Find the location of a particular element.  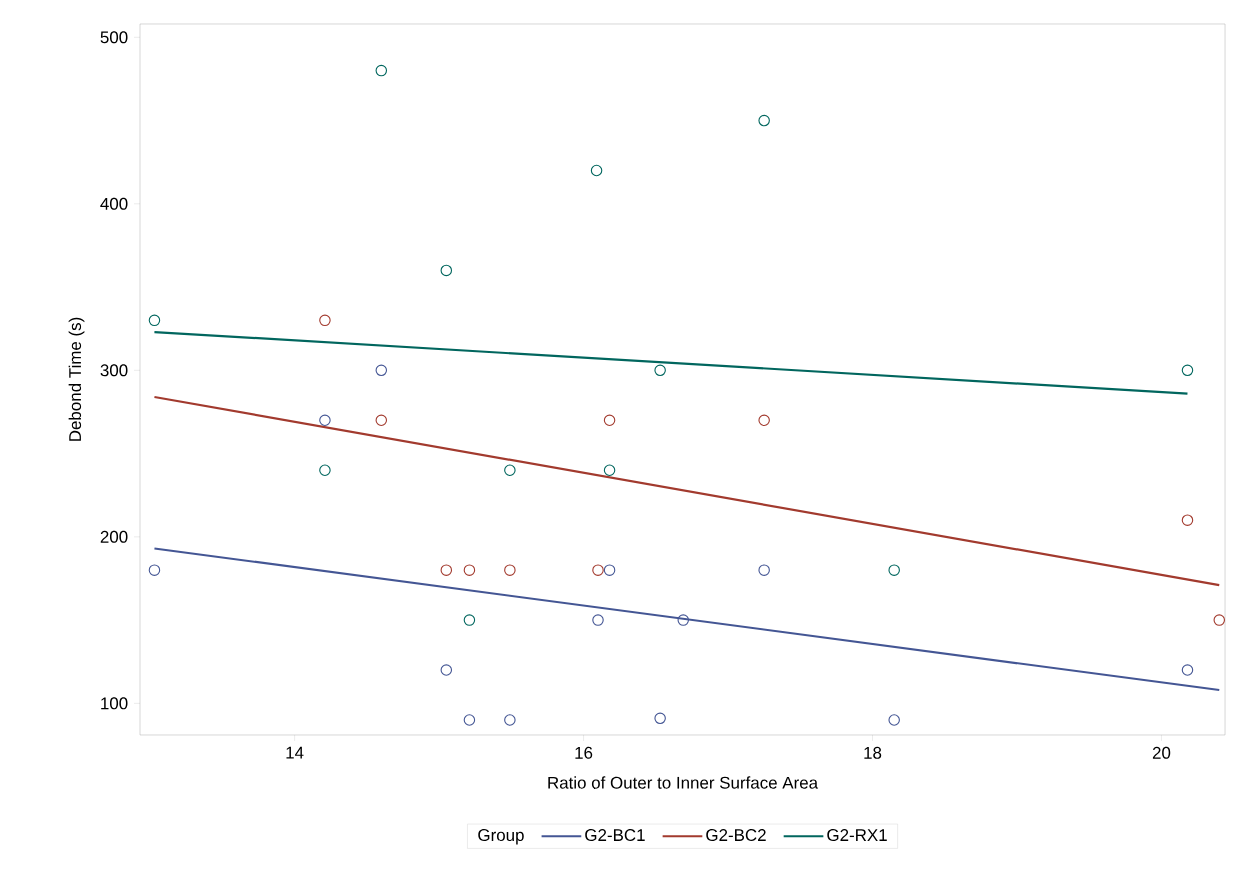

y-tick-label: 100 is located at coordinates (114, 703).